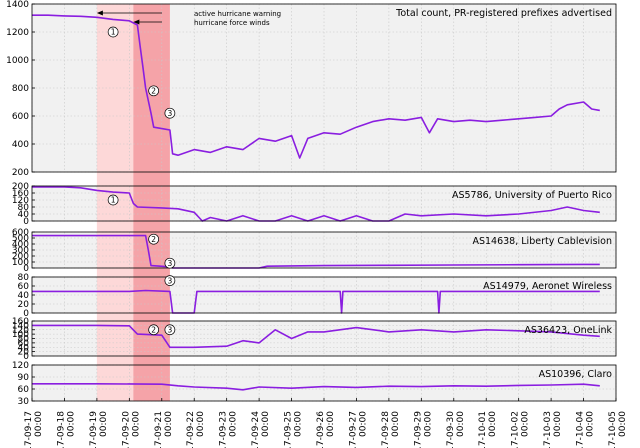 Image resolution: width=640 pixels, height=448 pixels. What do you see at coordinates (94, 429) in the screenshot?
I see `x-tick-label: '17-09-19` at bounding box center [94, 429].